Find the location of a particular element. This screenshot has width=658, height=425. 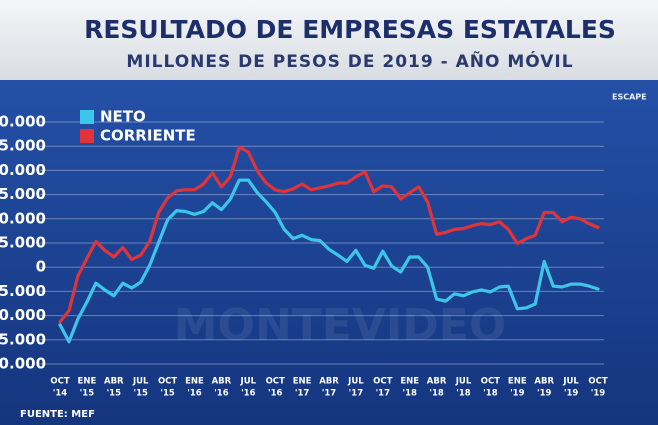

y-tick-label: -20.000 is located at coordinates (23, 364).